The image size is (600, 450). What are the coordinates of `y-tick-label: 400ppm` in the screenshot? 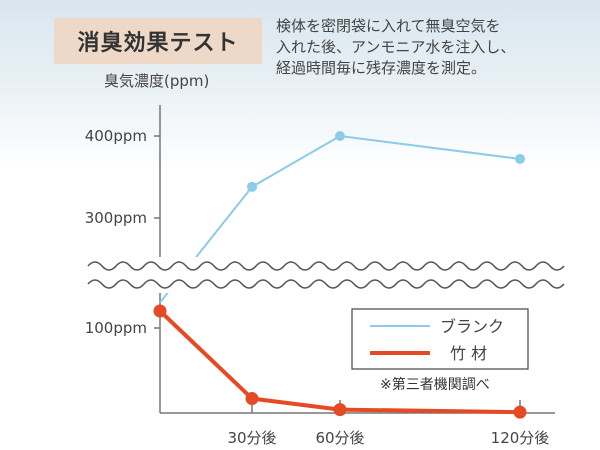 It's located at (116, 136).